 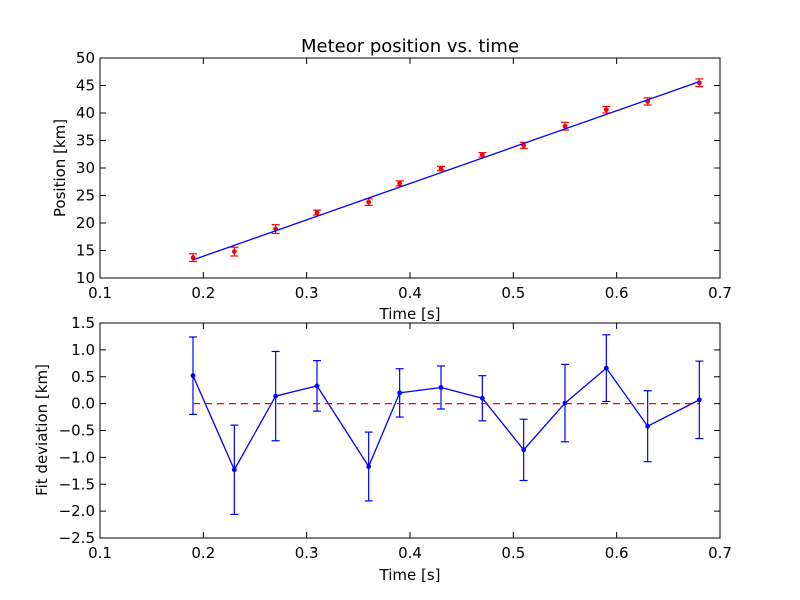 I want to click on y-tick-label: −0.5, so click(x=77, y=431).